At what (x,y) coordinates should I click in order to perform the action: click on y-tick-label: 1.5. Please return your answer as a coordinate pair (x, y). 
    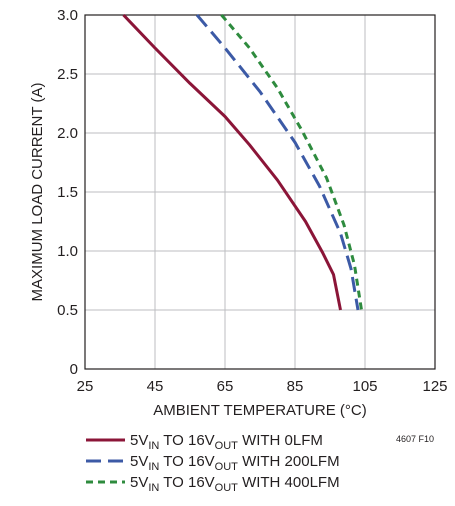
    Looking at the image, I should click on (67, 192).